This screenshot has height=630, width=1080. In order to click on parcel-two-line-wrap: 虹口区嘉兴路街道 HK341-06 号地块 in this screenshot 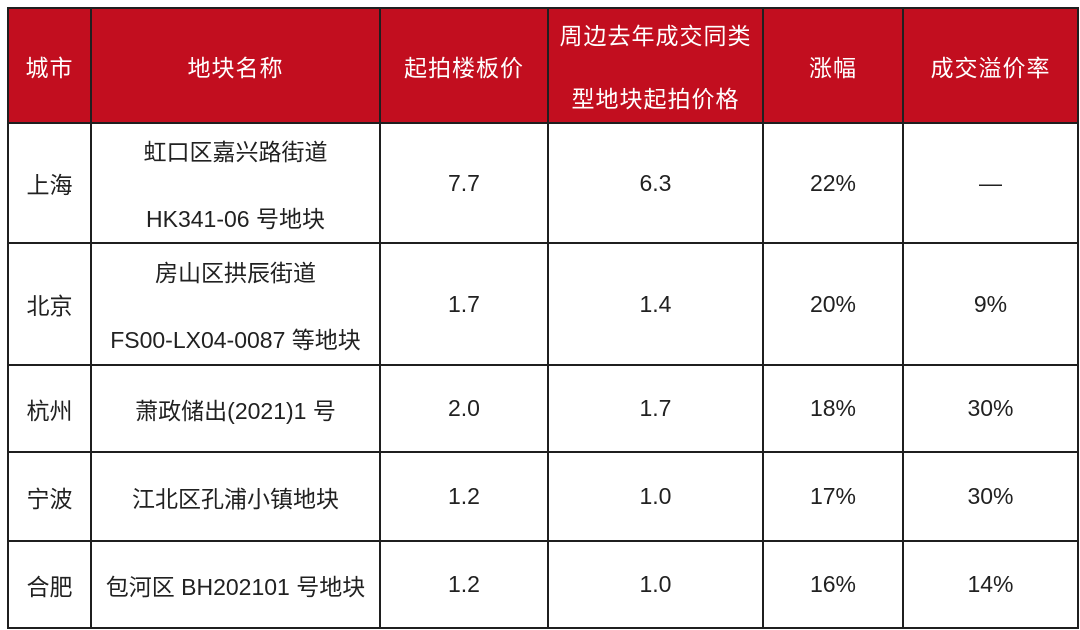, I will do `click(235, 183)`.